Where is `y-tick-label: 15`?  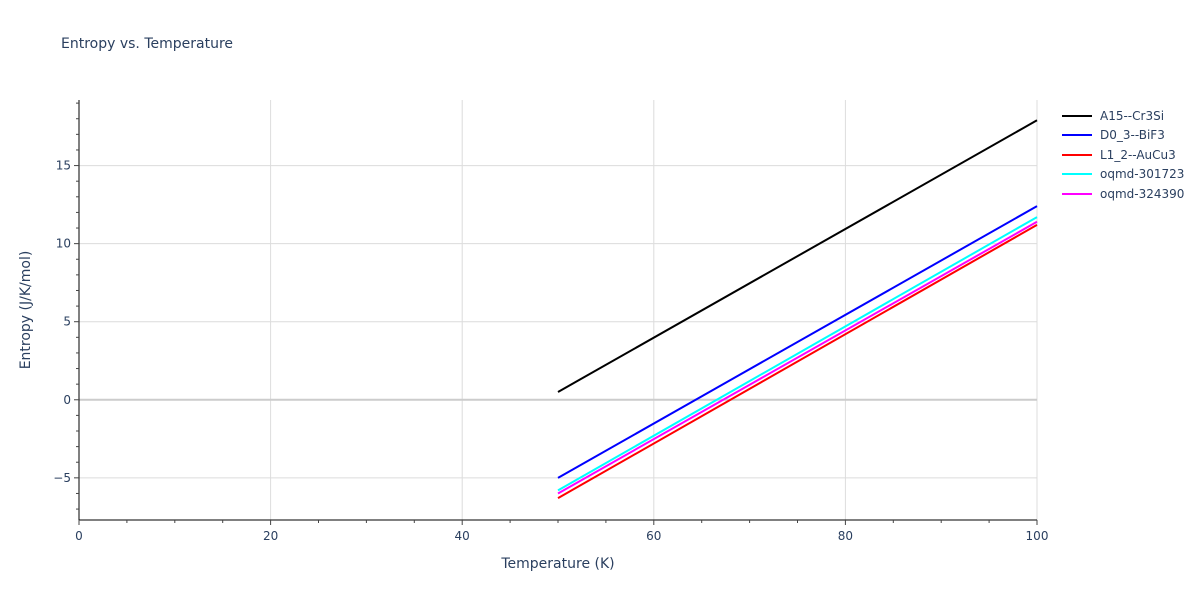 y-tick-label: 15 is located at coordinates (63, 166).